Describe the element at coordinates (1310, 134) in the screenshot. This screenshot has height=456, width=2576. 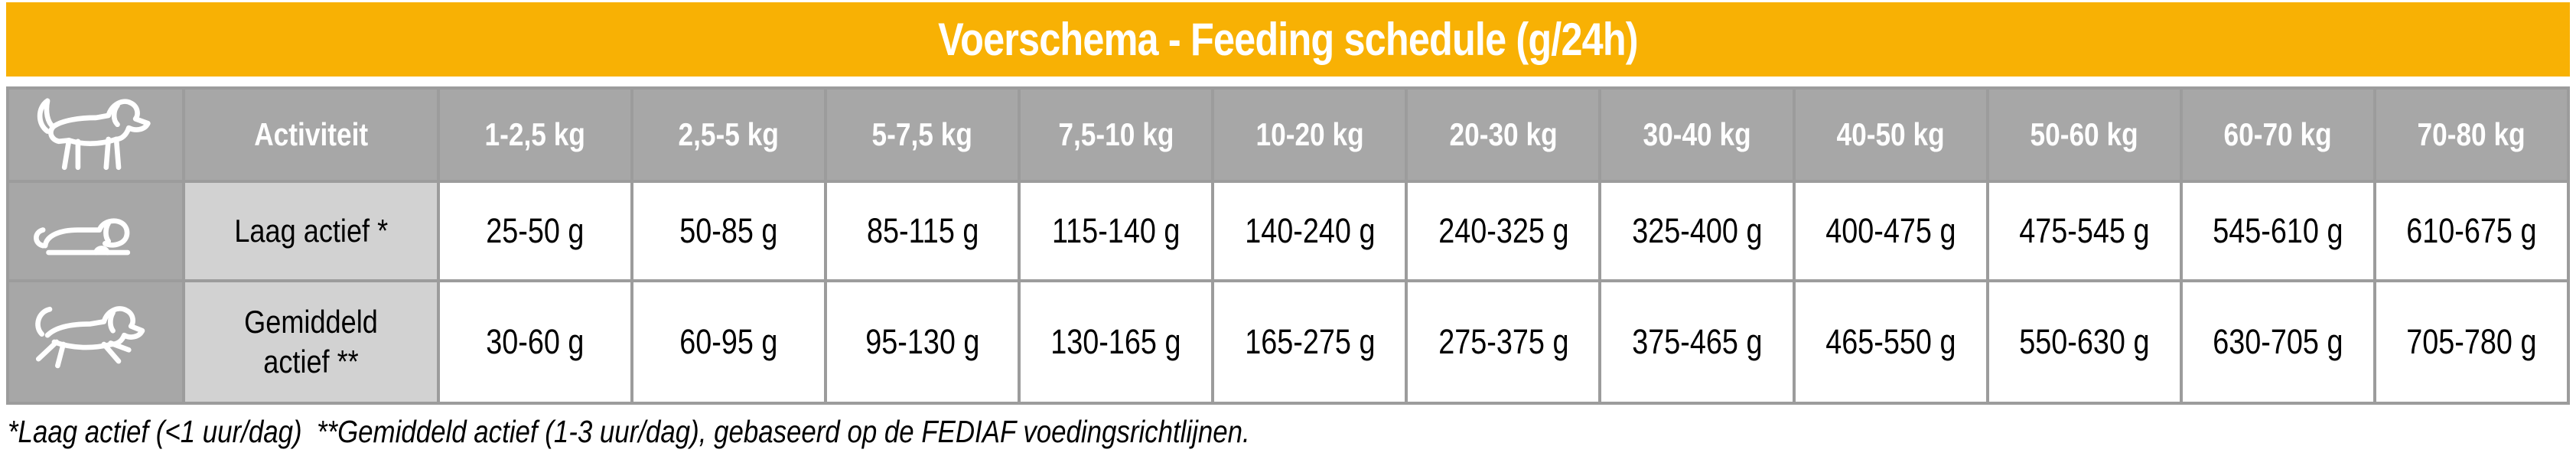
I see `column-header-weight-5: 10-20 kg` at that location.